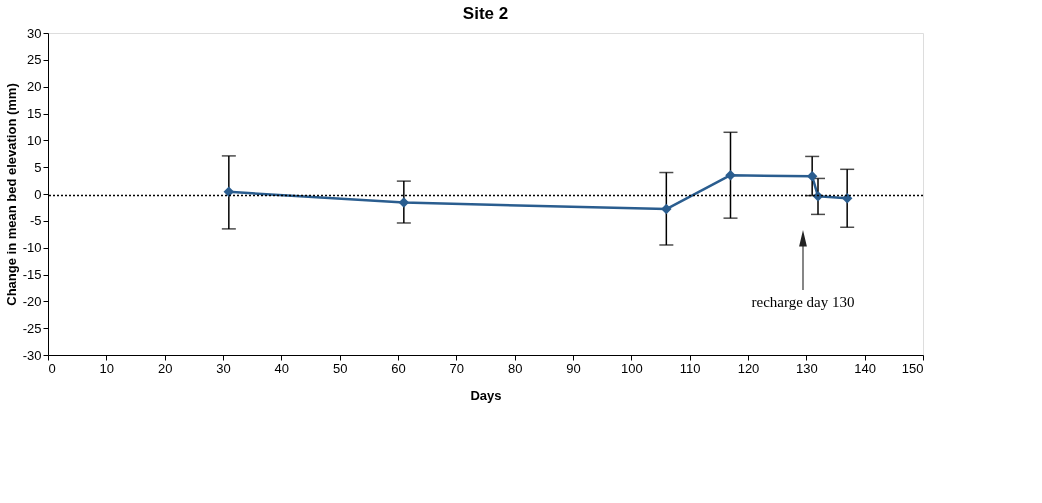 Image resolution: width=1042 pixels, height=503 pixels. I want to click on annotation: recharge day 130, so click(803, 302).